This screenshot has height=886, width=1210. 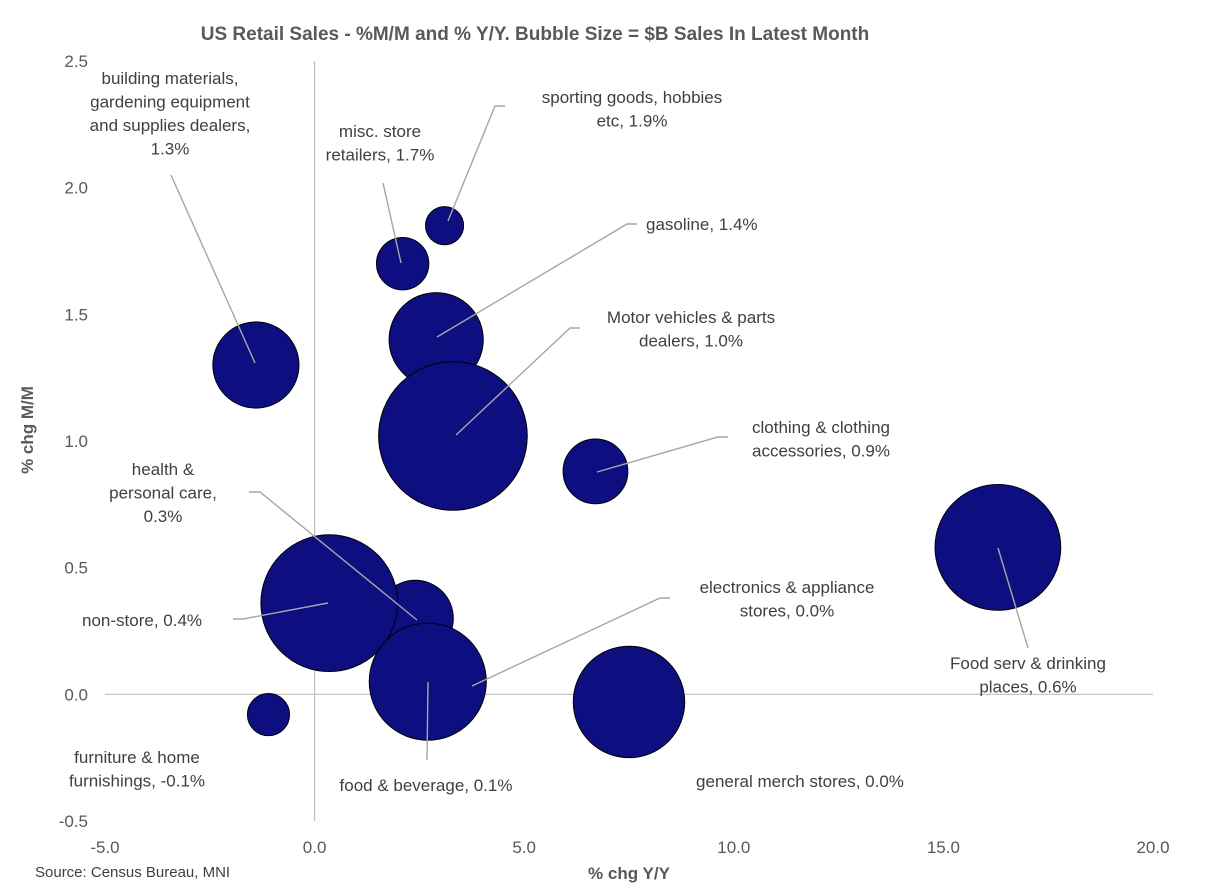 I want to click on x-tick-label: 10.0, so click(x=733, y=847).